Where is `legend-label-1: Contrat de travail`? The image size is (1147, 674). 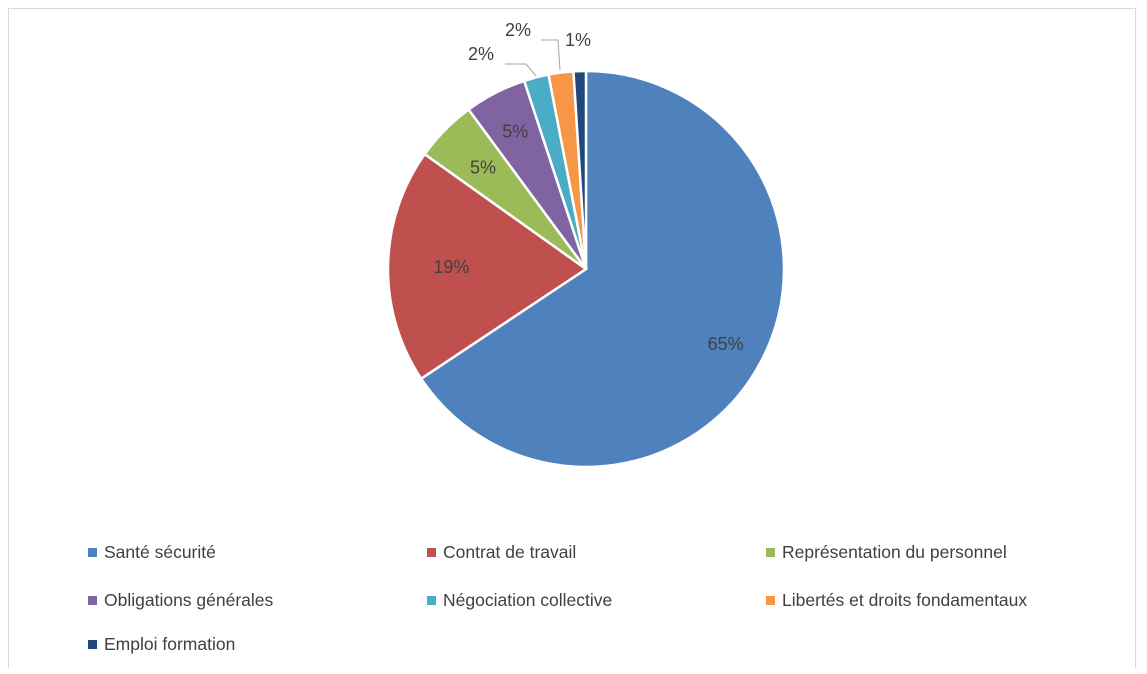 legend-label-1: Contrat de travail is located at coordinates (510, 551).